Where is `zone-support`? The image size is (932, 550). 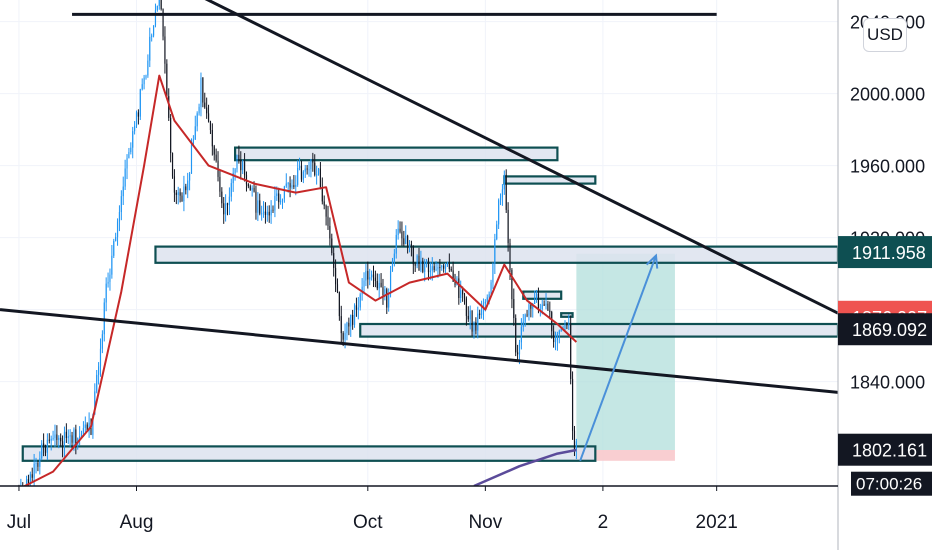
zone-support is located at coordinates (599, 330).